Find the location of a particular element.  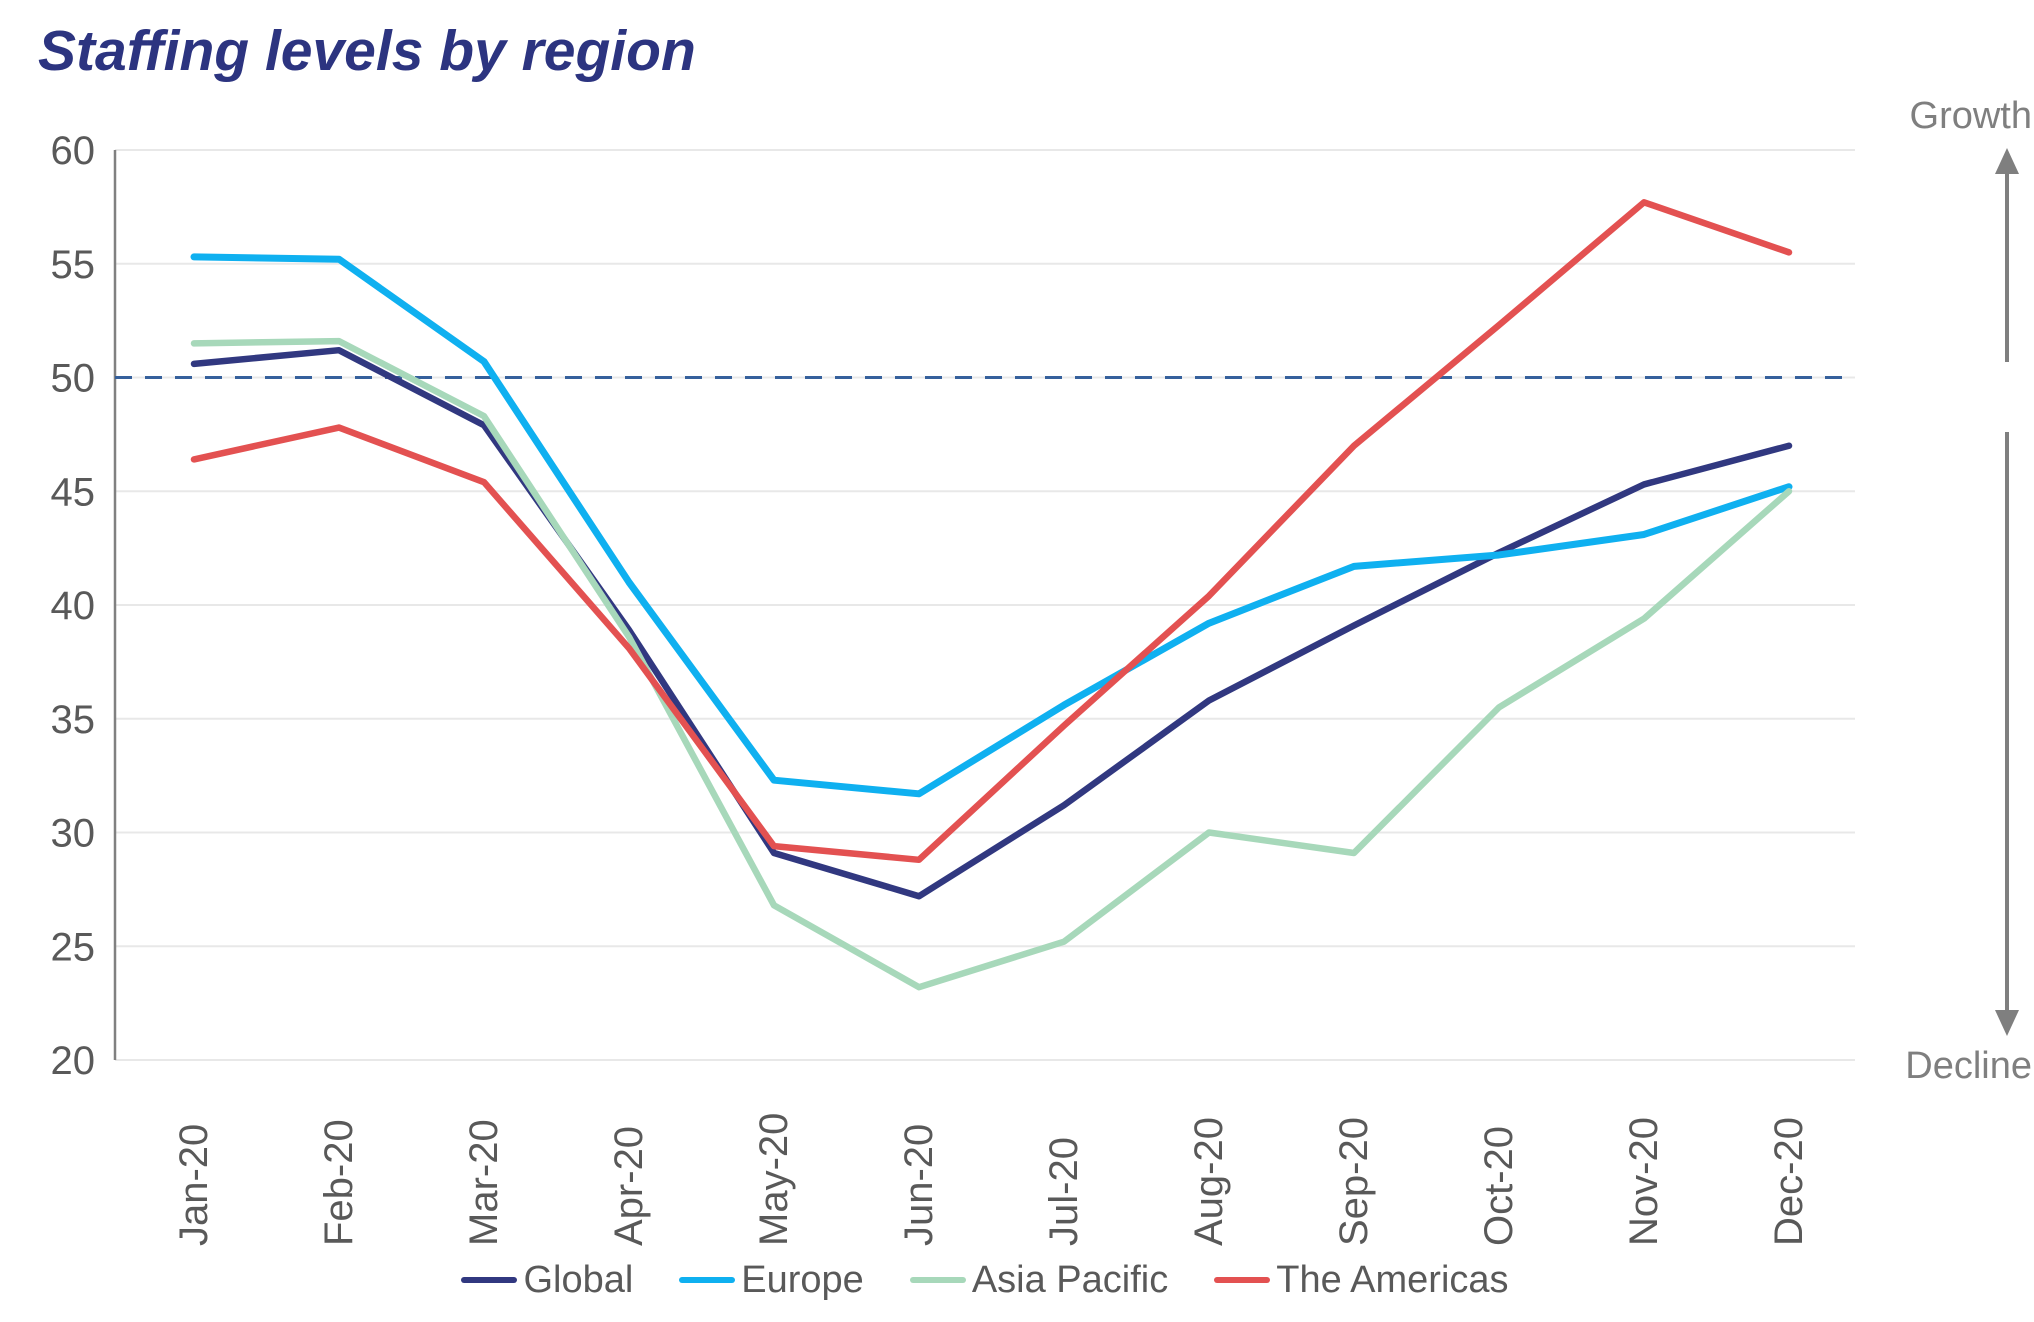

x-tick-label: Apr-20 is located at coordinates (629, 1186).